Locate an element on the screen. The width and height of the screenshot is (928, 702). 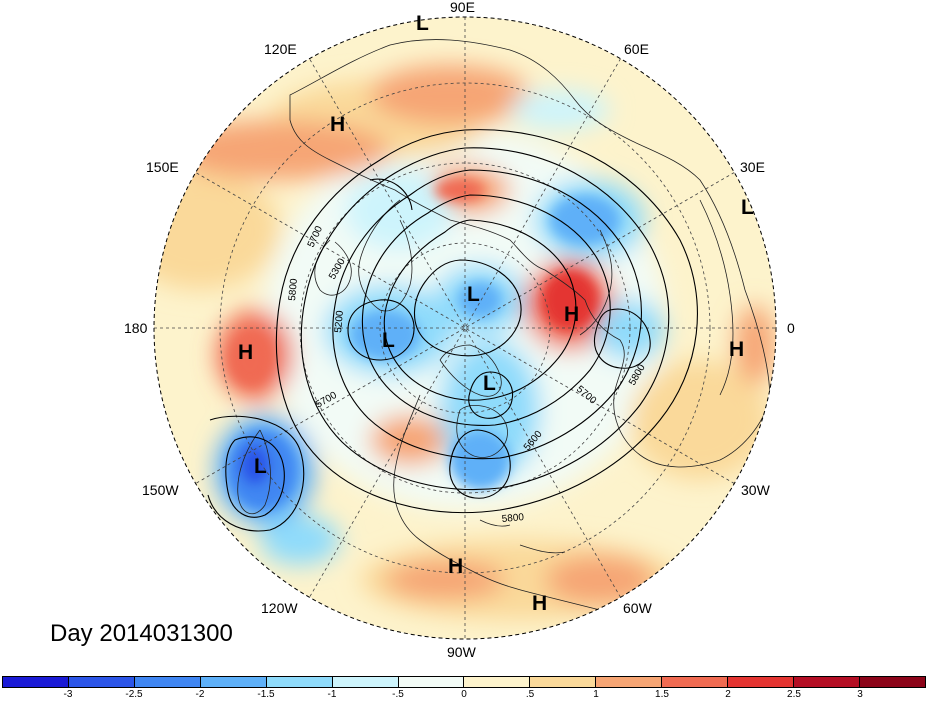
colorbar is located at coordinates (464, 682).